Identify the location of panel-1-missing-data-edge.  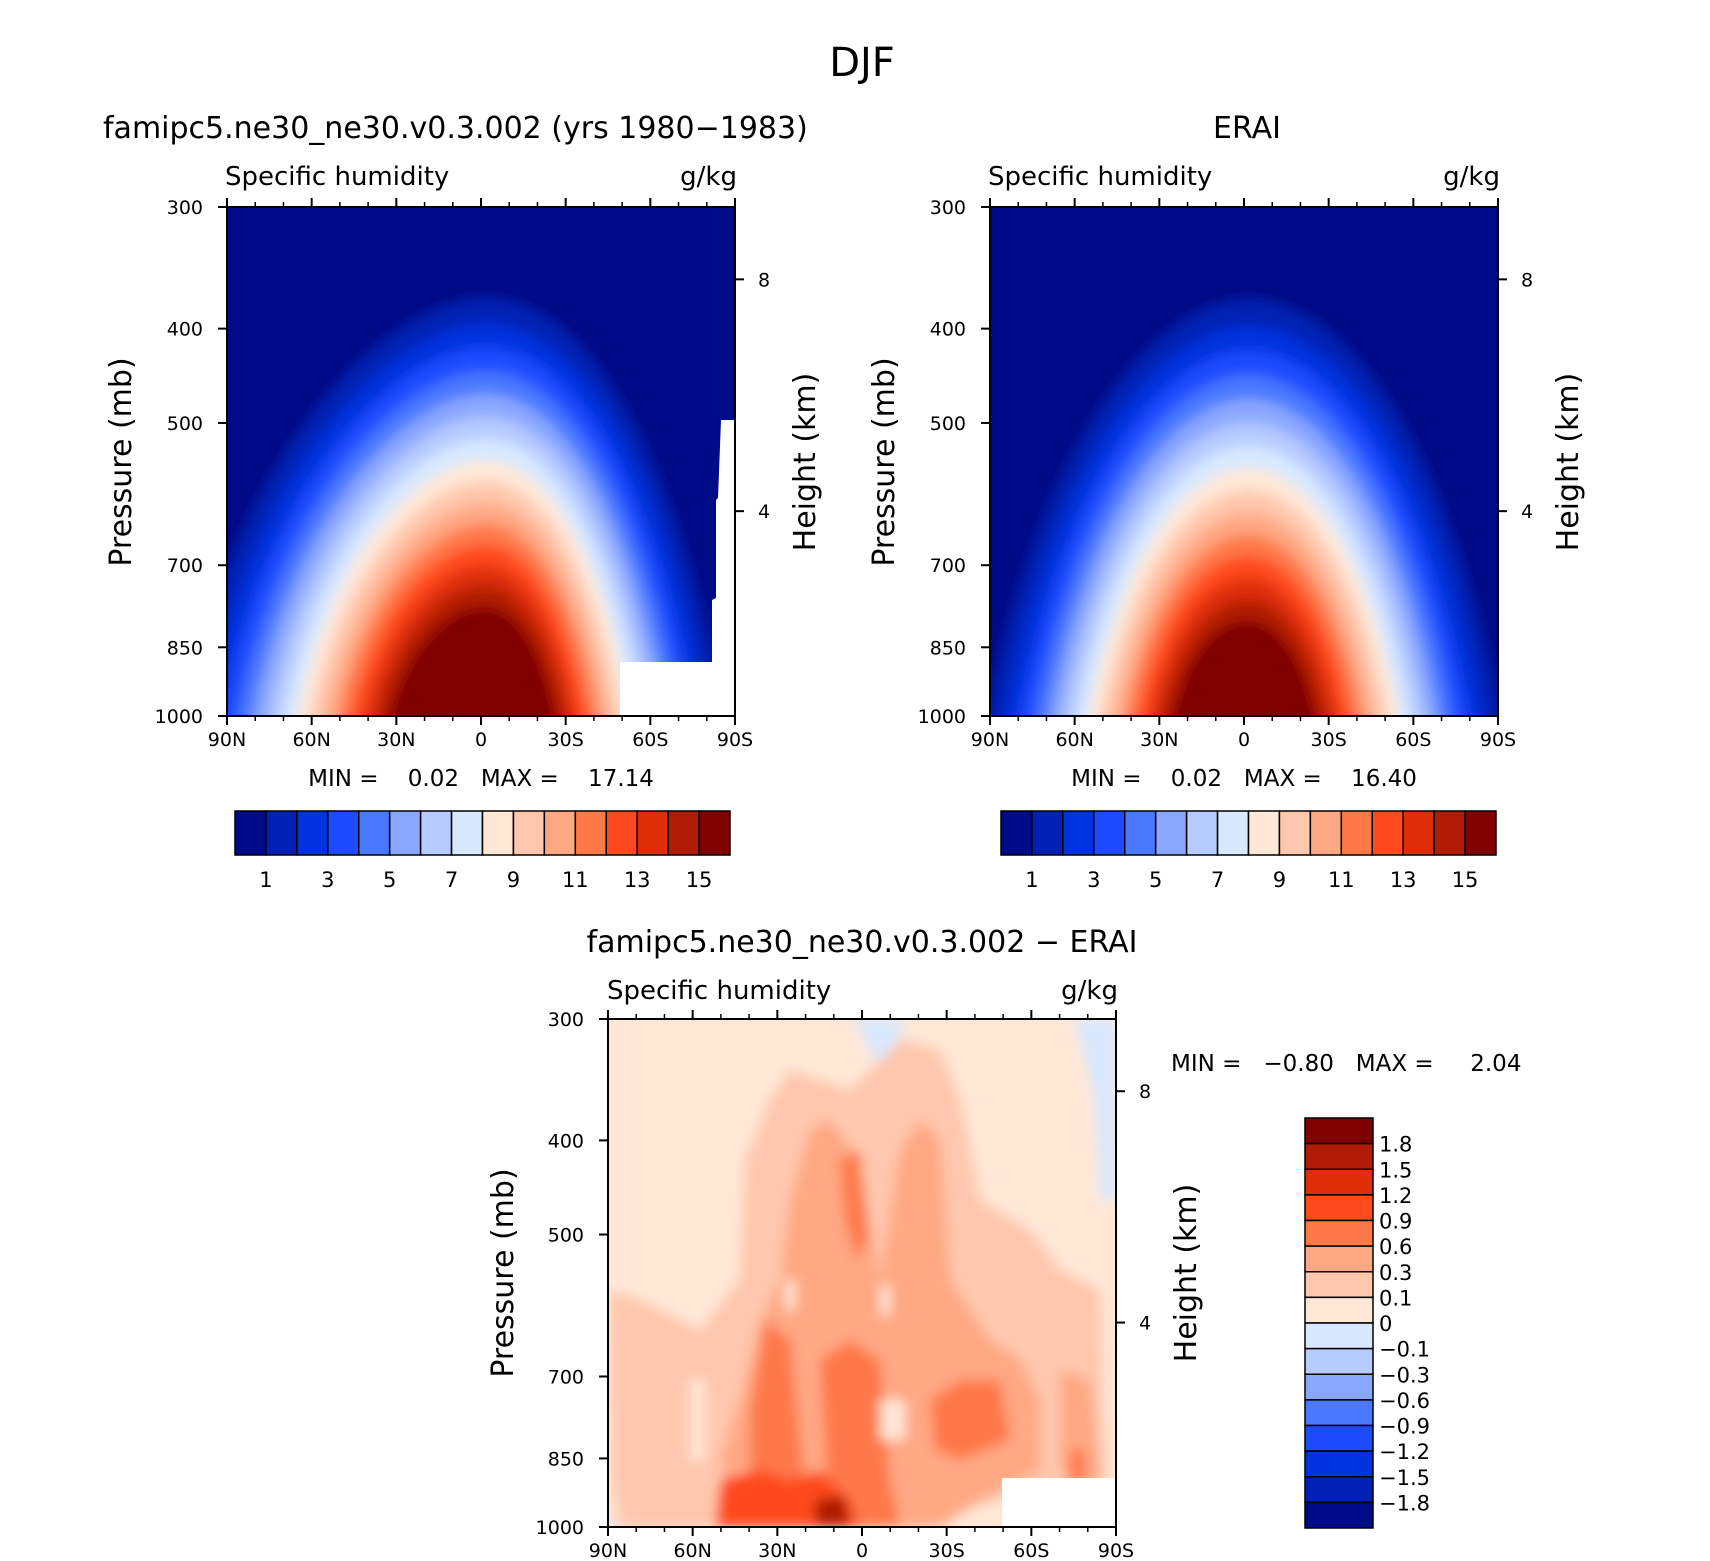
(723, 568).